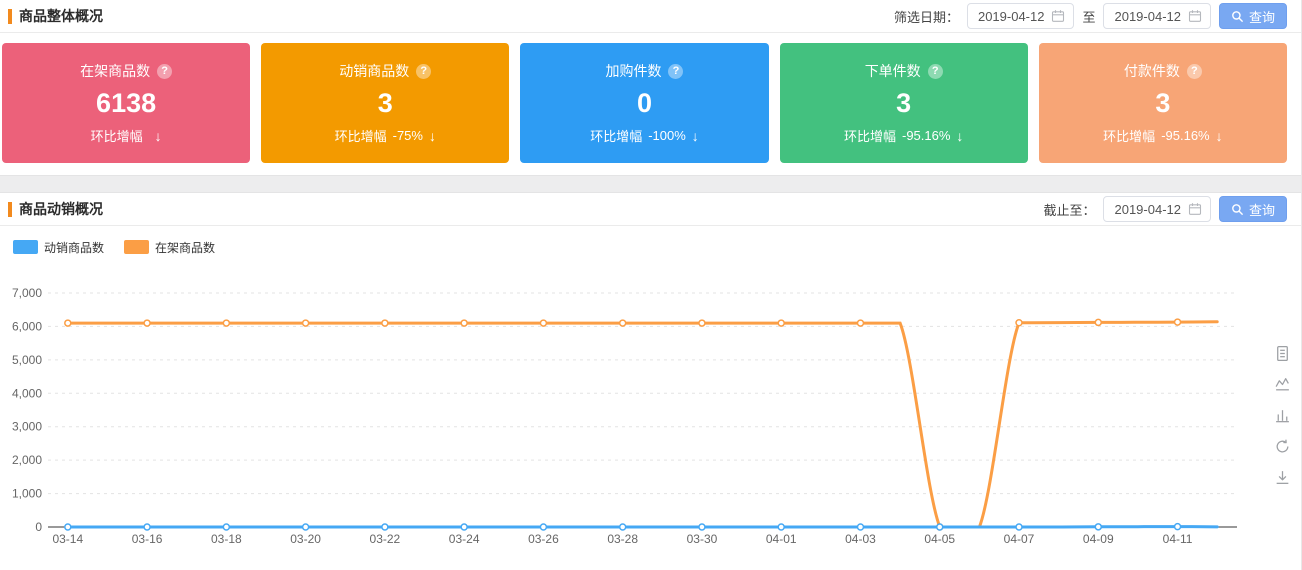  Describe the element at coordinates (644, 103) in the screenshot. I see `kpi-card-value: 0` at that location.